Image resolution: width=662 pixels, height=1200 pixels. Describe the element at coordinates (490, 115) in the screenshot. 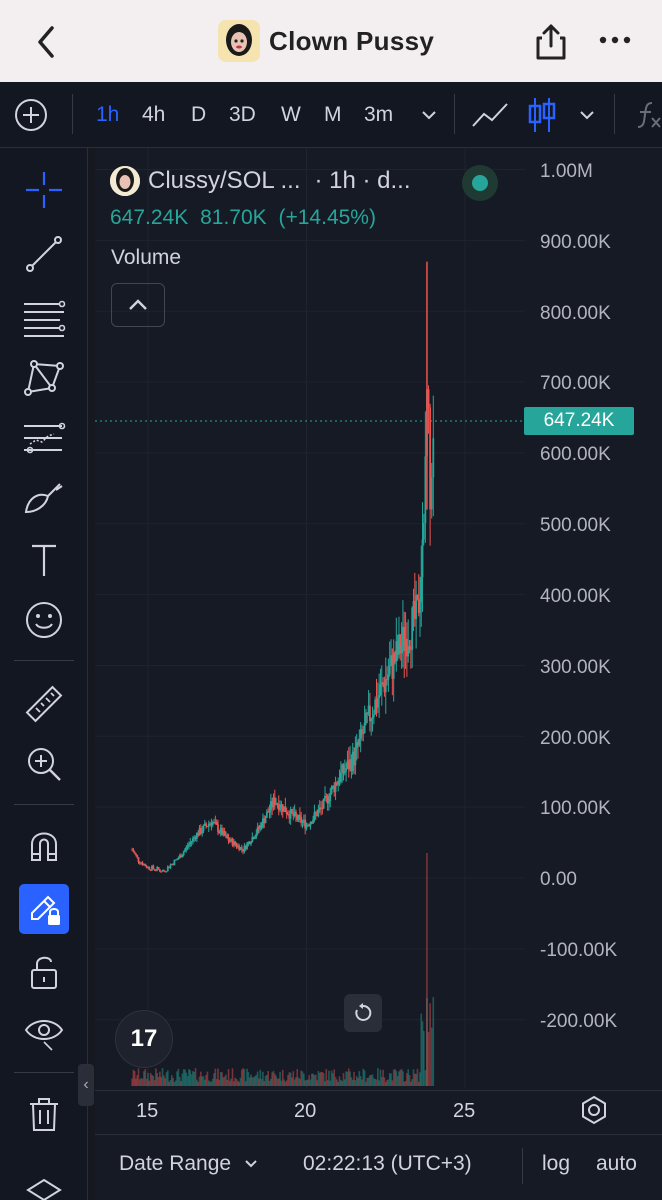

I see `line-chart-icon` at that location.